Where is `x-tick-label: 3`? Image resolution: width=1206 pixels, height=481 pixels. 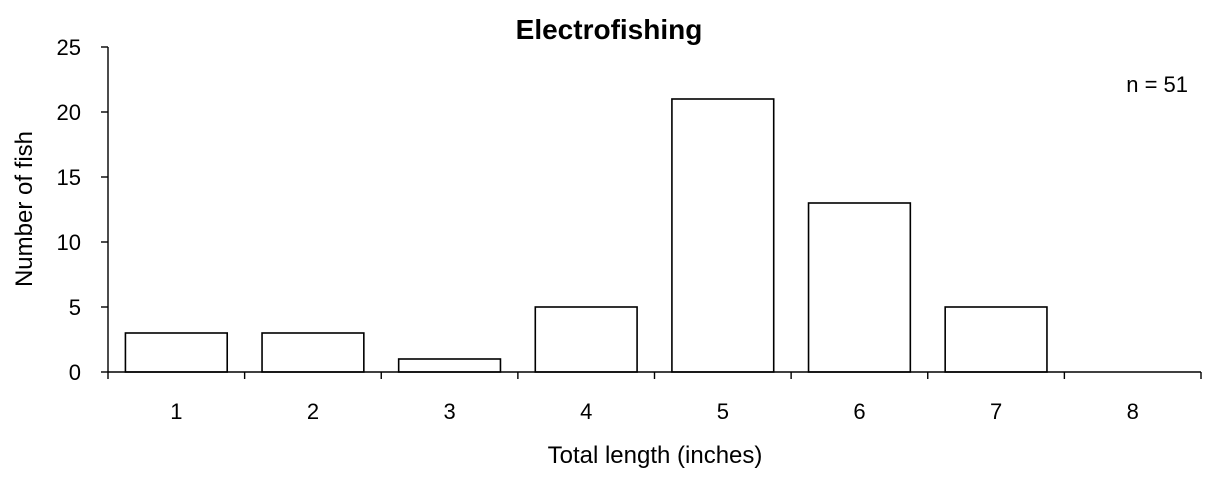
x-tick-label: 3 is located at coordinates (449, 411).